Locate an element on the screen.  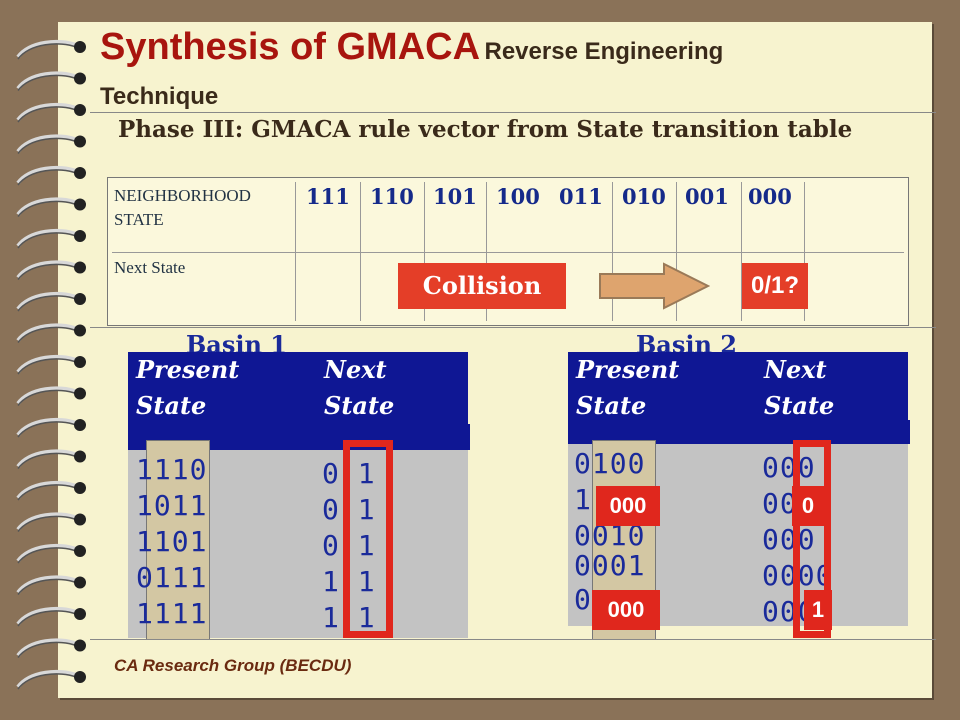
spiral-binding is located at coordinates (51, 364).